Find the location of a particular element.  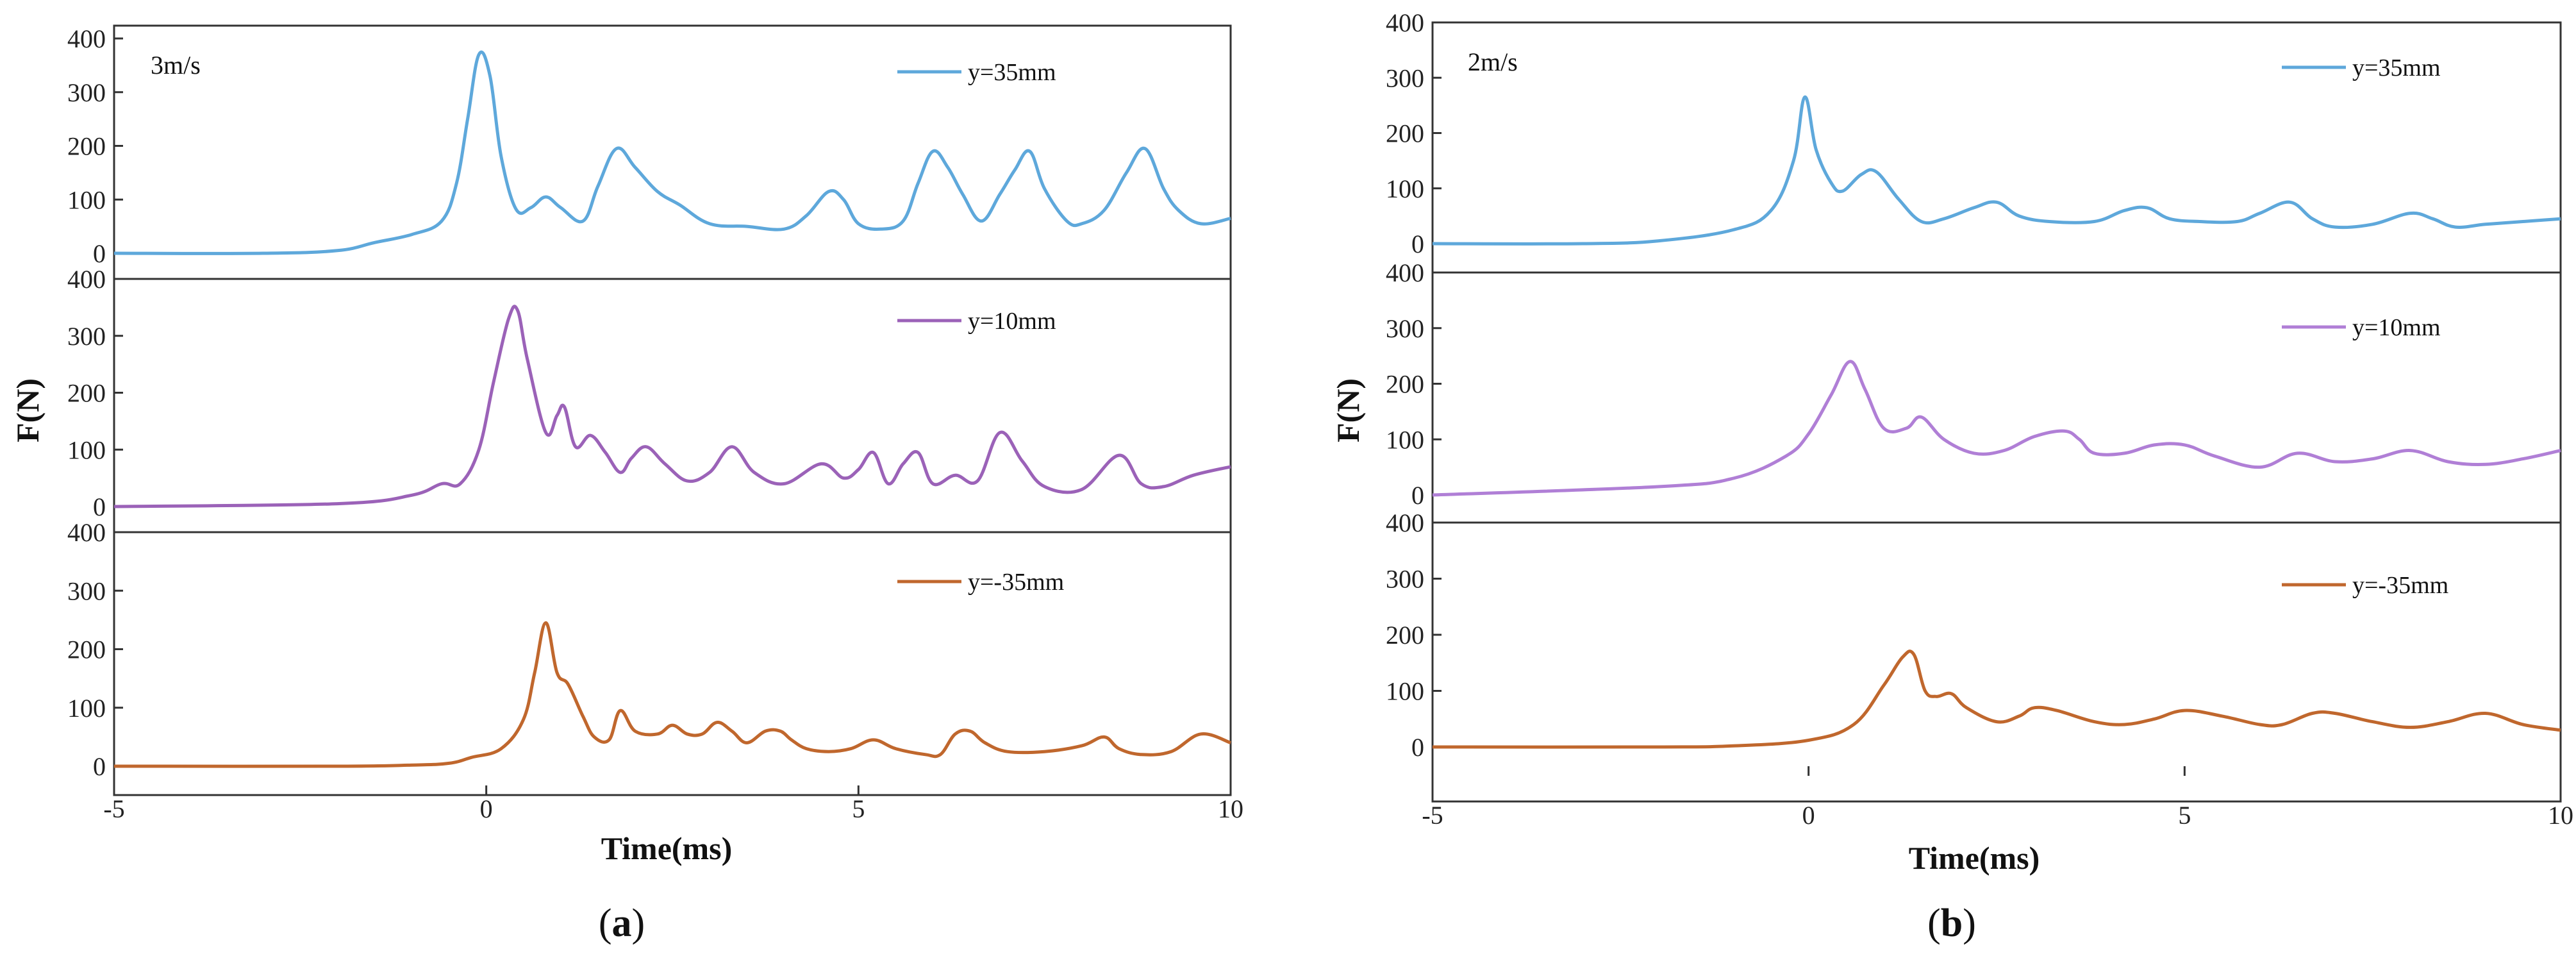

chart-a-panel-2-yticks: 0 100 200 300 400 is located at coordinates (95, 393).